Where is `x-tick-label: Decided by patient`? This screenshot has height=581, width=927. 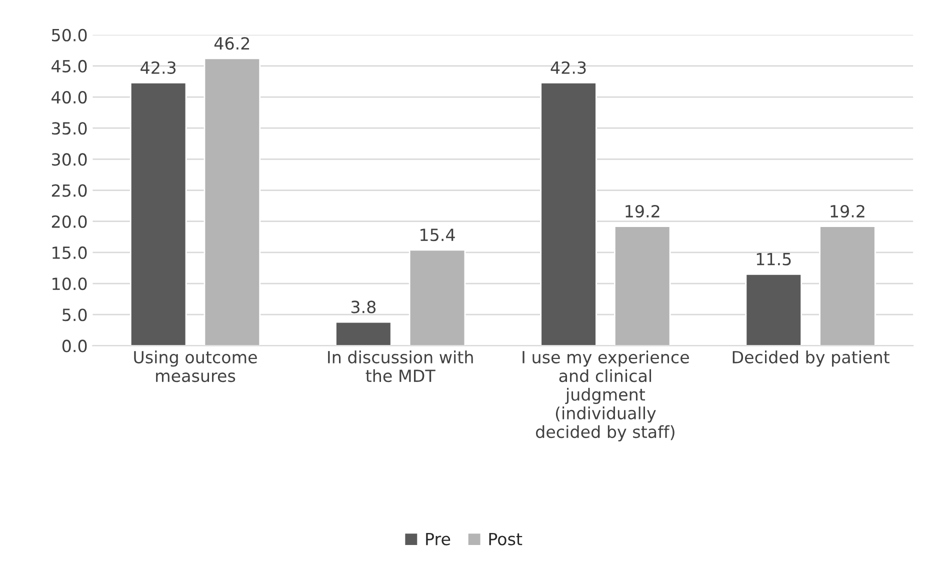 x-tick-label: Decided by patient is located at coordinates (811, 358).